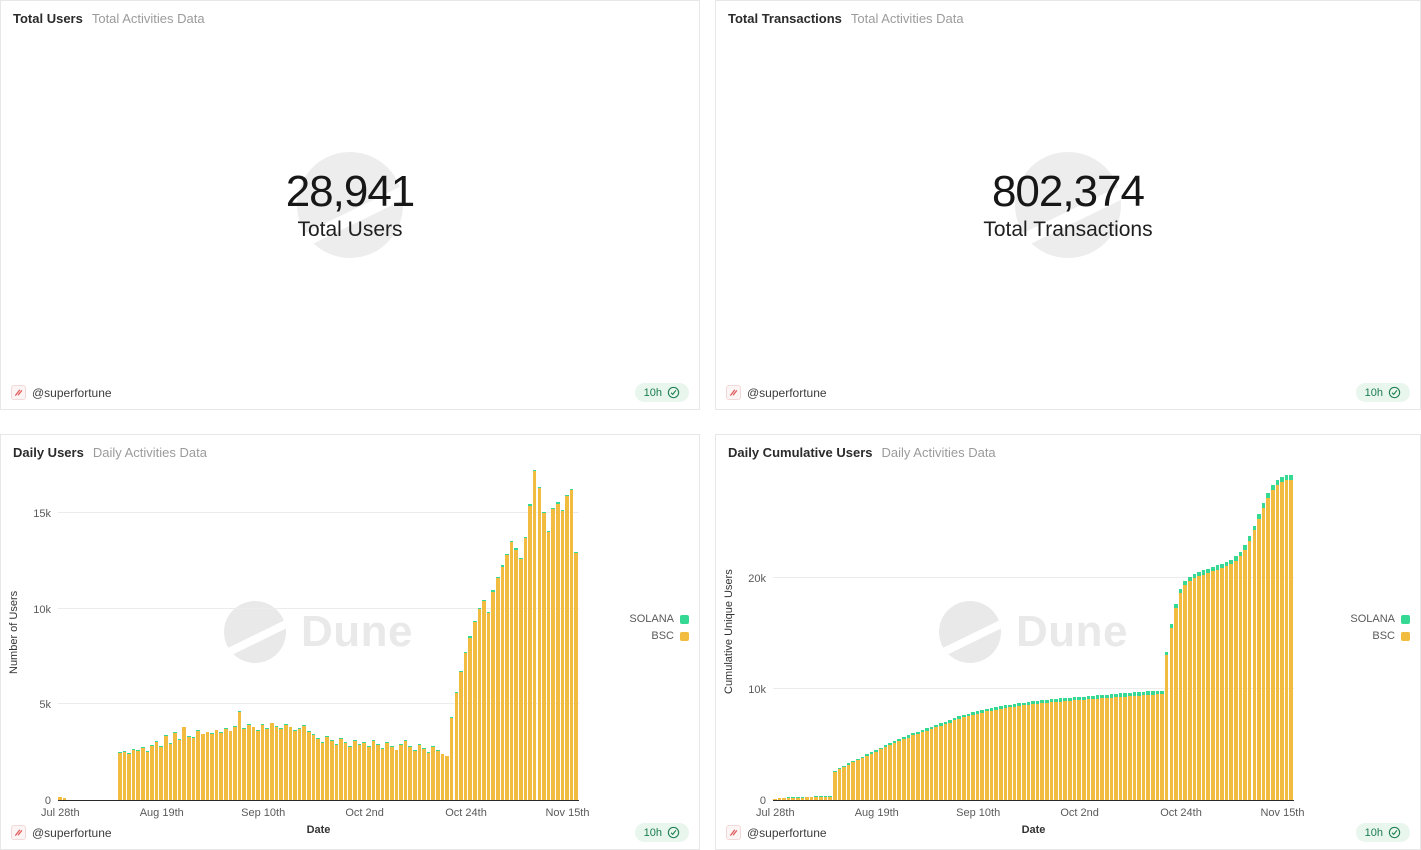  What do you see at coordinates (61, 832) in the screenshot?
I see `author-link: @superfortune` at bounding box center [61, 832].